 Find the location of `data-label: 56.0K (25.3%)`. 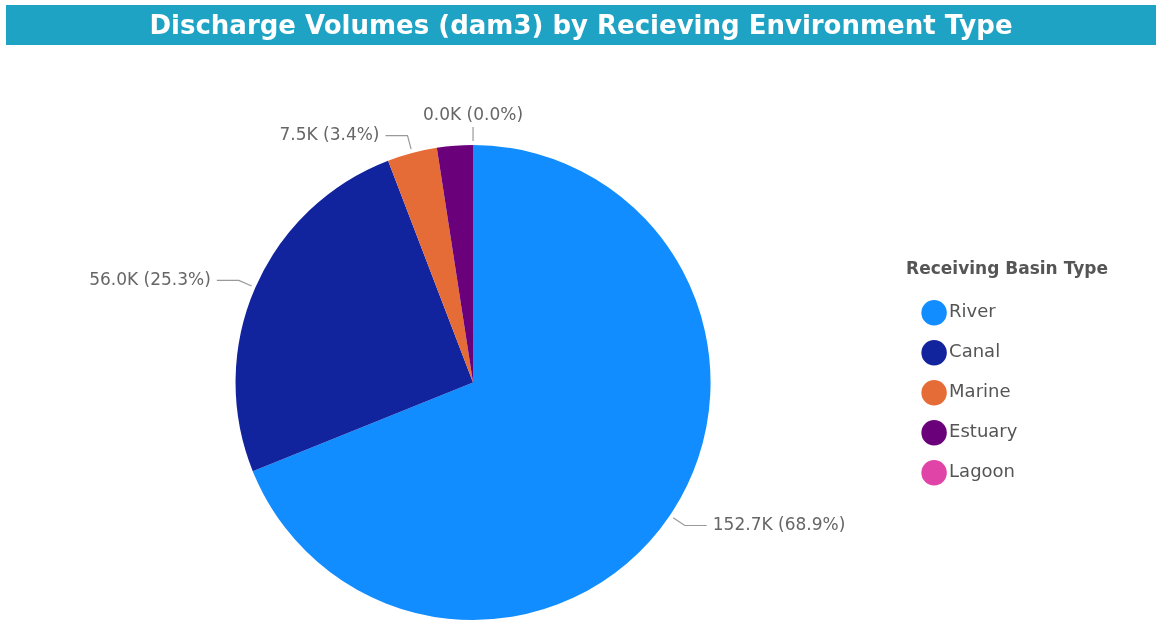

data-label: 56.0K (25.3%) is located at coordinates (150, 278).